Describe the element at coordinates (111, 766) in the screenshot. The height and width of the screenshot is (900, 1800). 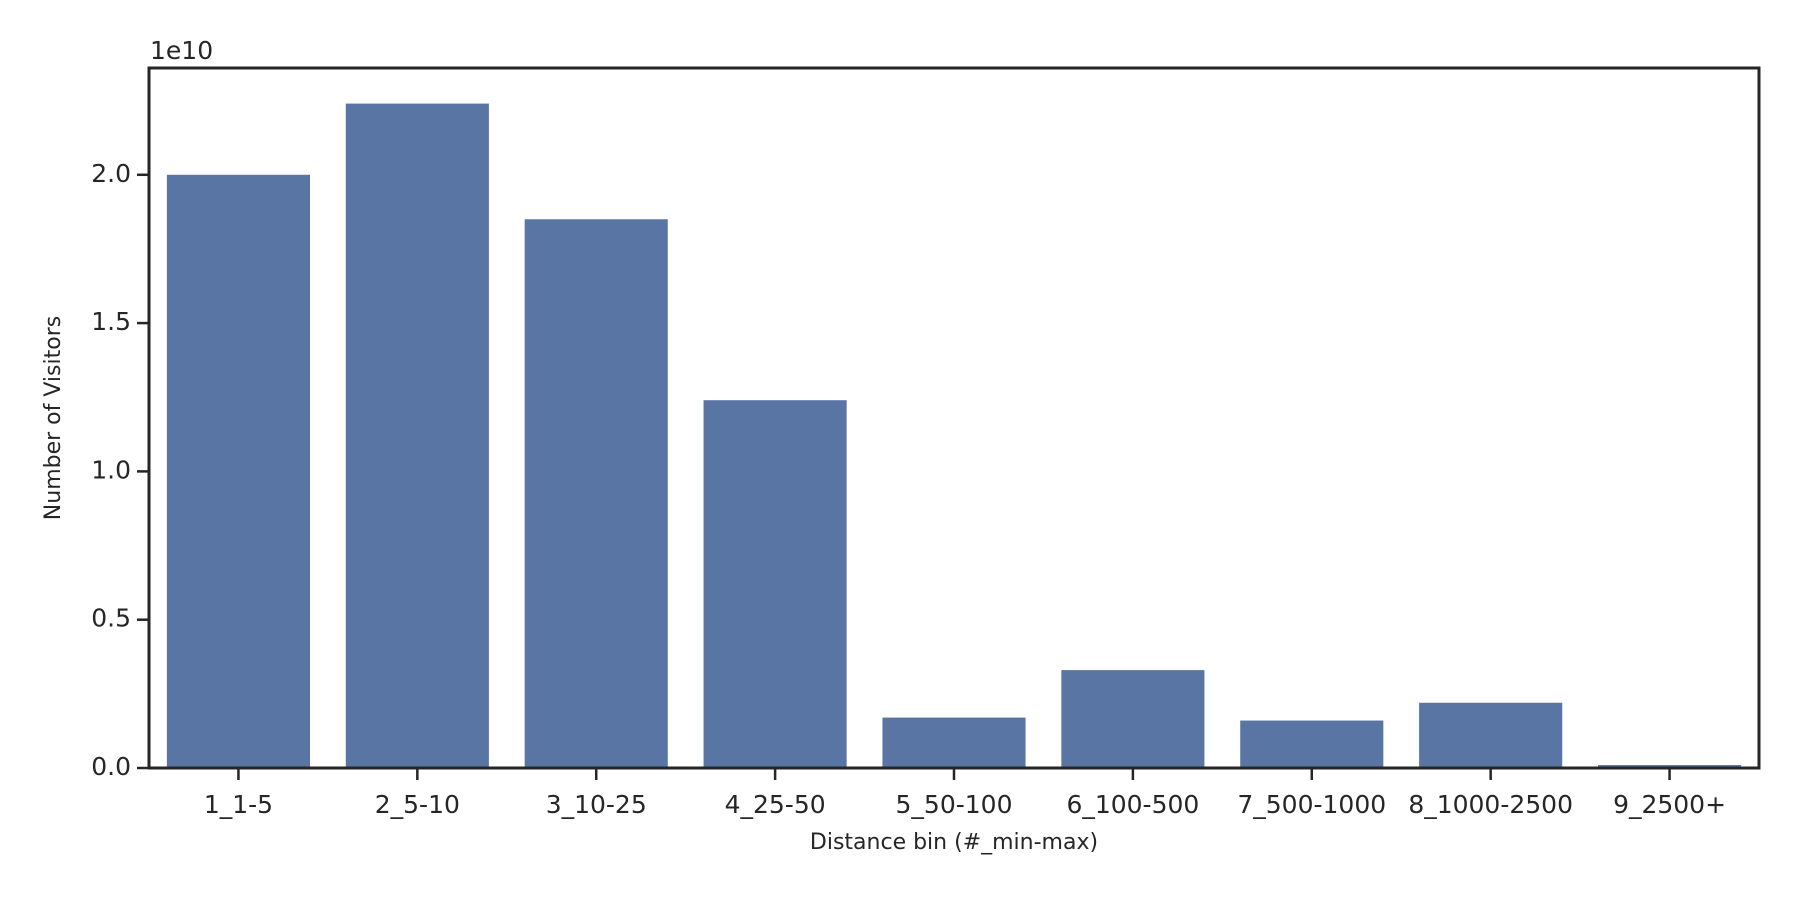
I see `y-tick-label: 0.0` at that location.